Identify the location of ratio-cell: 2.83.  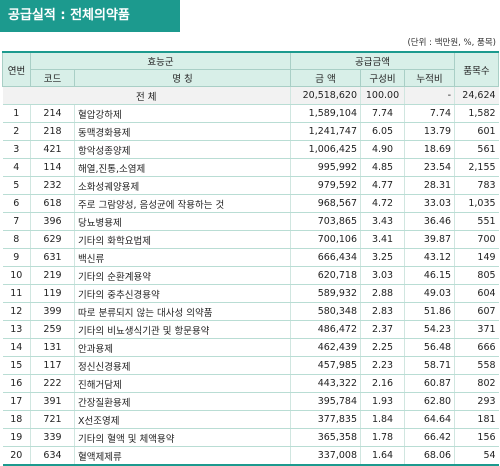
(382, 311).